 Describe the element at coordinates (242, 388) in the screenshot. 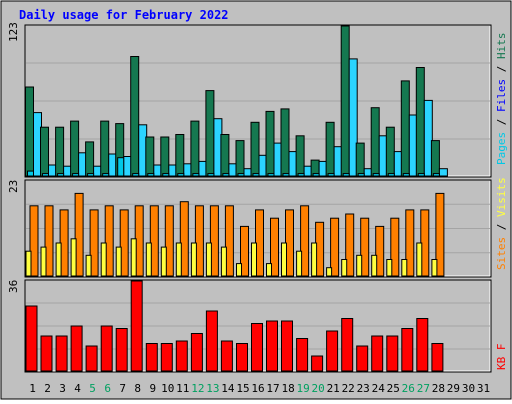

I see `x-tick-label-day-15: 15` at that location.